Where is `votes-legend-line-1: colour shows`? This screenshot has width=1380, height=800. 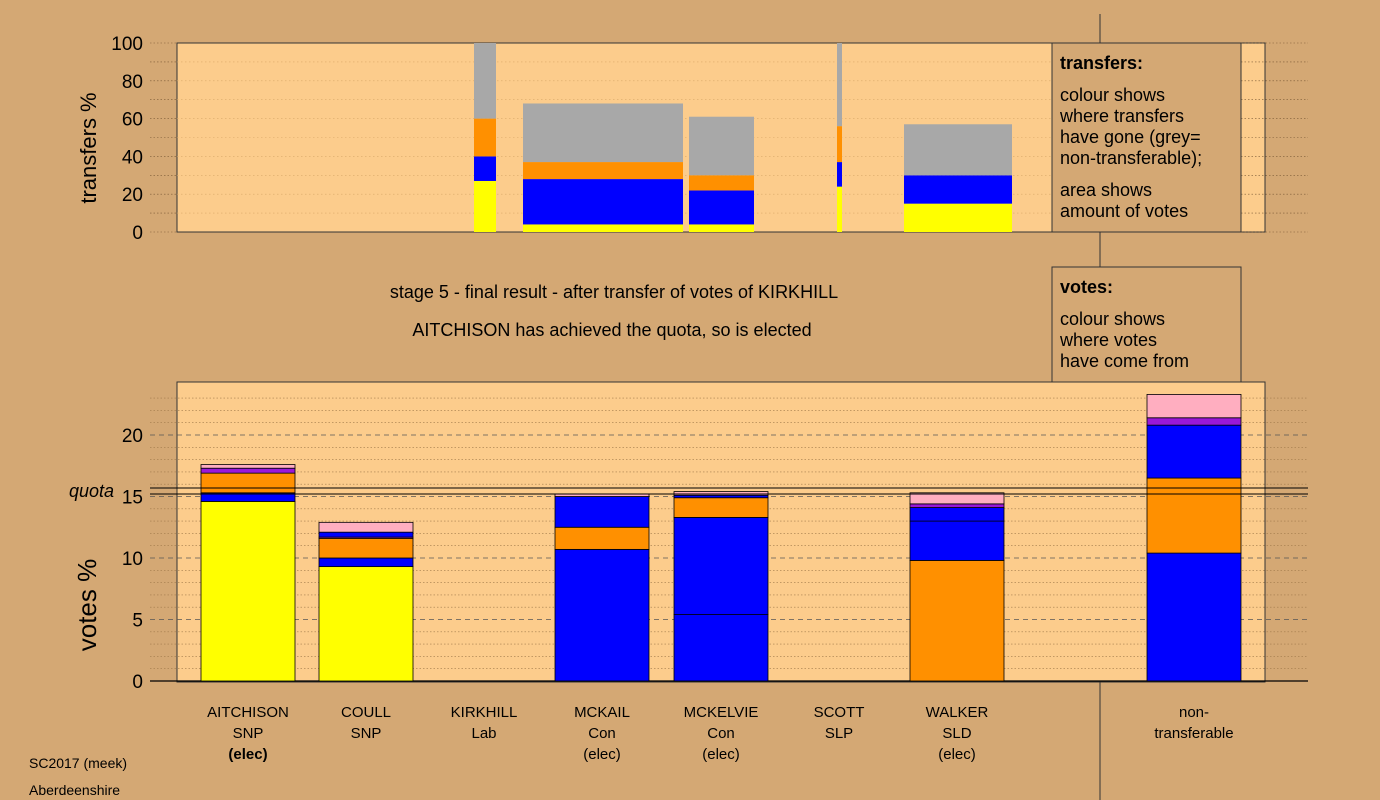 votes-legend-line-1: colour shows is located at coordinates (1112, 319).